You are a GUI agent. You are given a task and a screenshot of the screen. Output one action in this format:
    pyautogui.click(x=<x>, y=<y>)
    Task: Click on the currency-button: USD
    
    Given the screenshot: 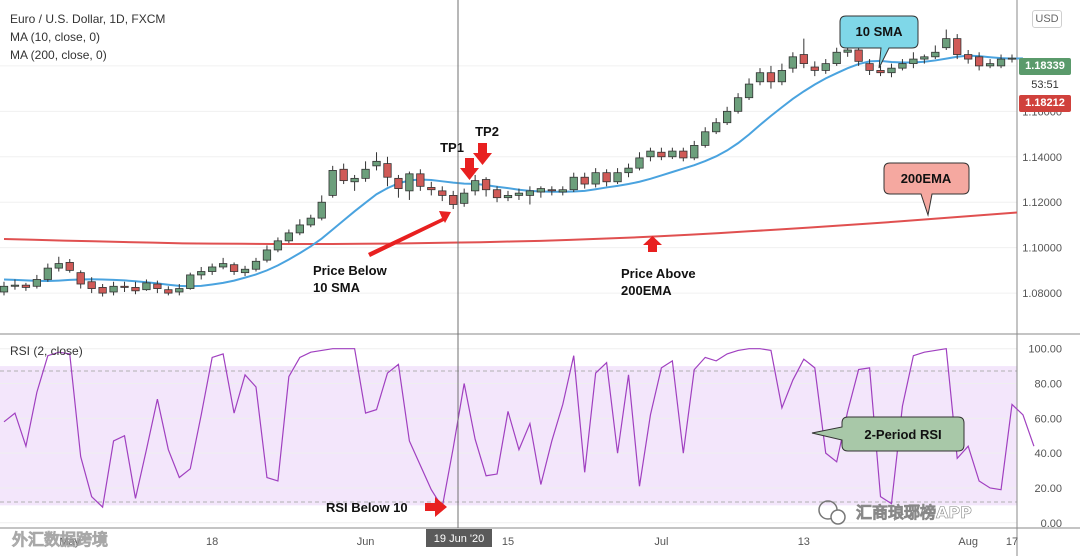 What is the action you would take?
    pyautogui.click(x=1047, y=19)
    